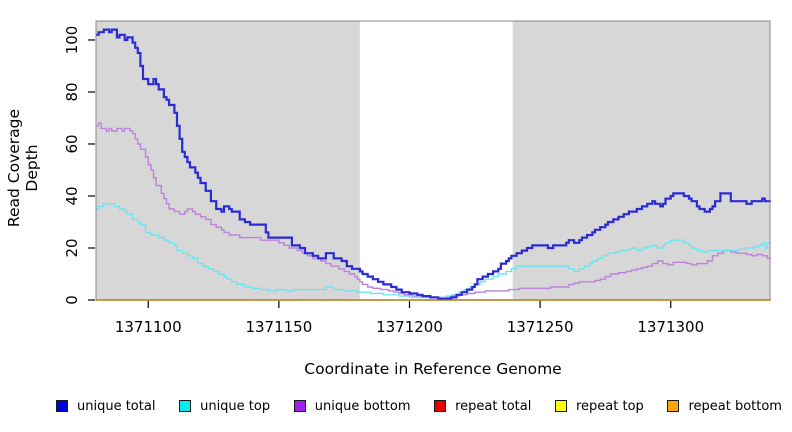 This screenshot has height=432, width=792. I want to click on legend-item-repeat-top: repeat top, so click(599, 406).